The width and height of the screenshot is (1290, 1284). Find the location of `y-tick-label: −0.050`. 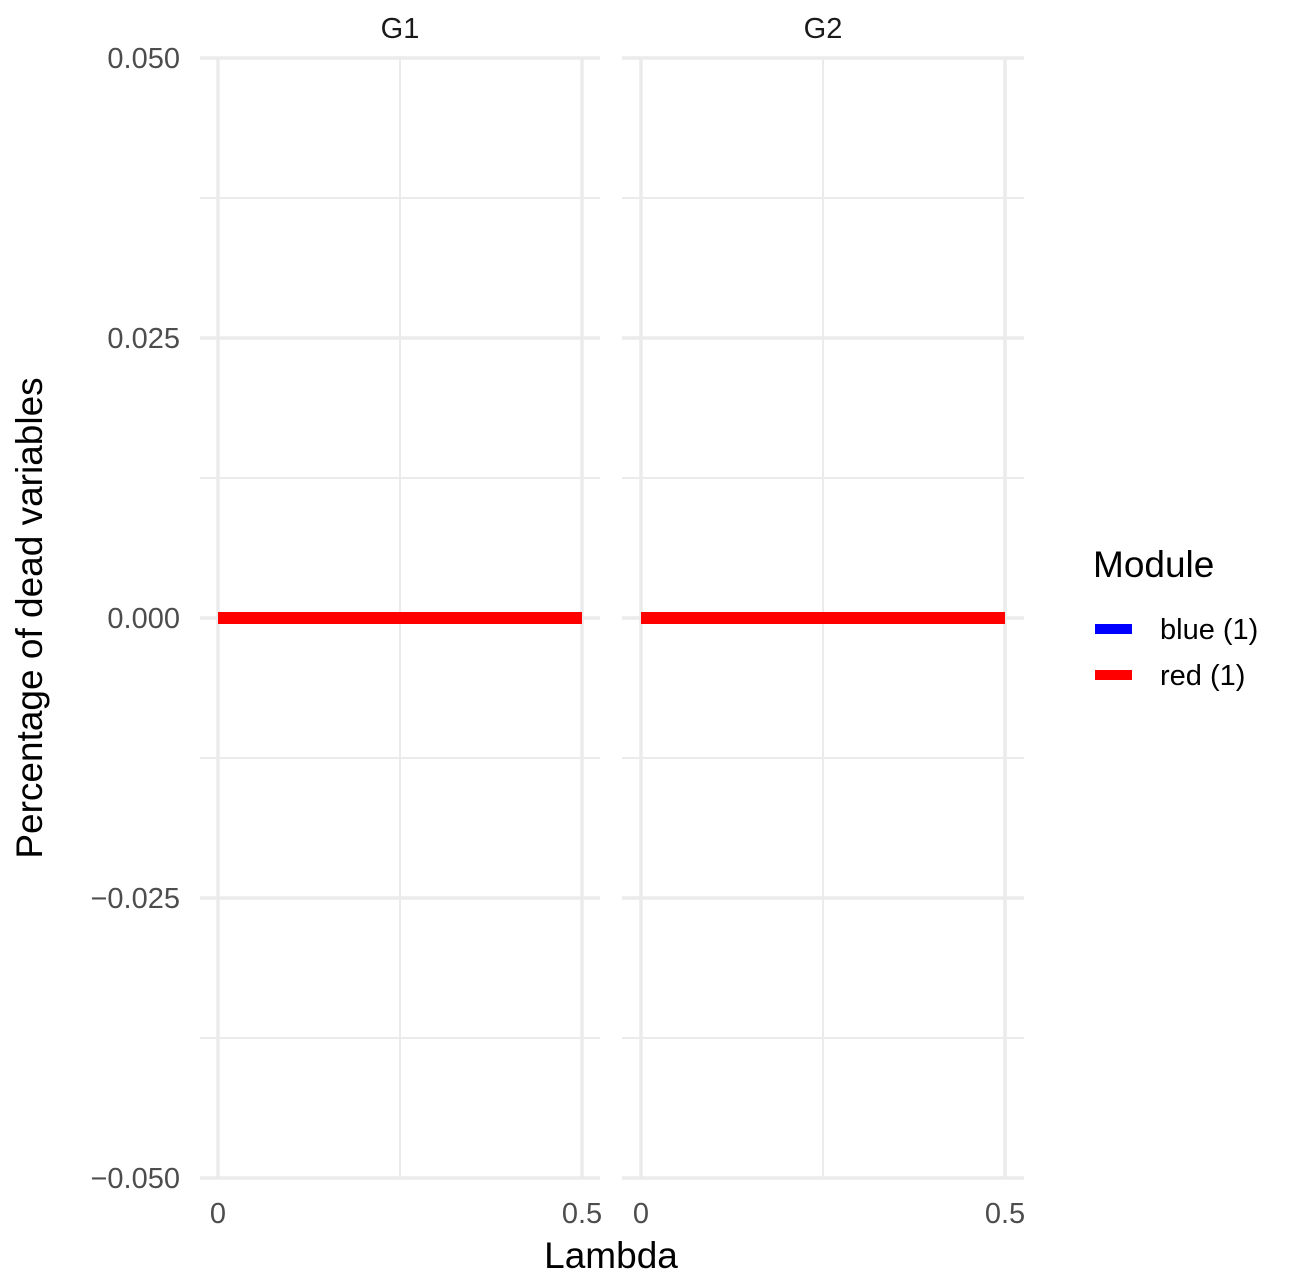

y-tick-label: −0.050 is located at coordinates (135, 1179).